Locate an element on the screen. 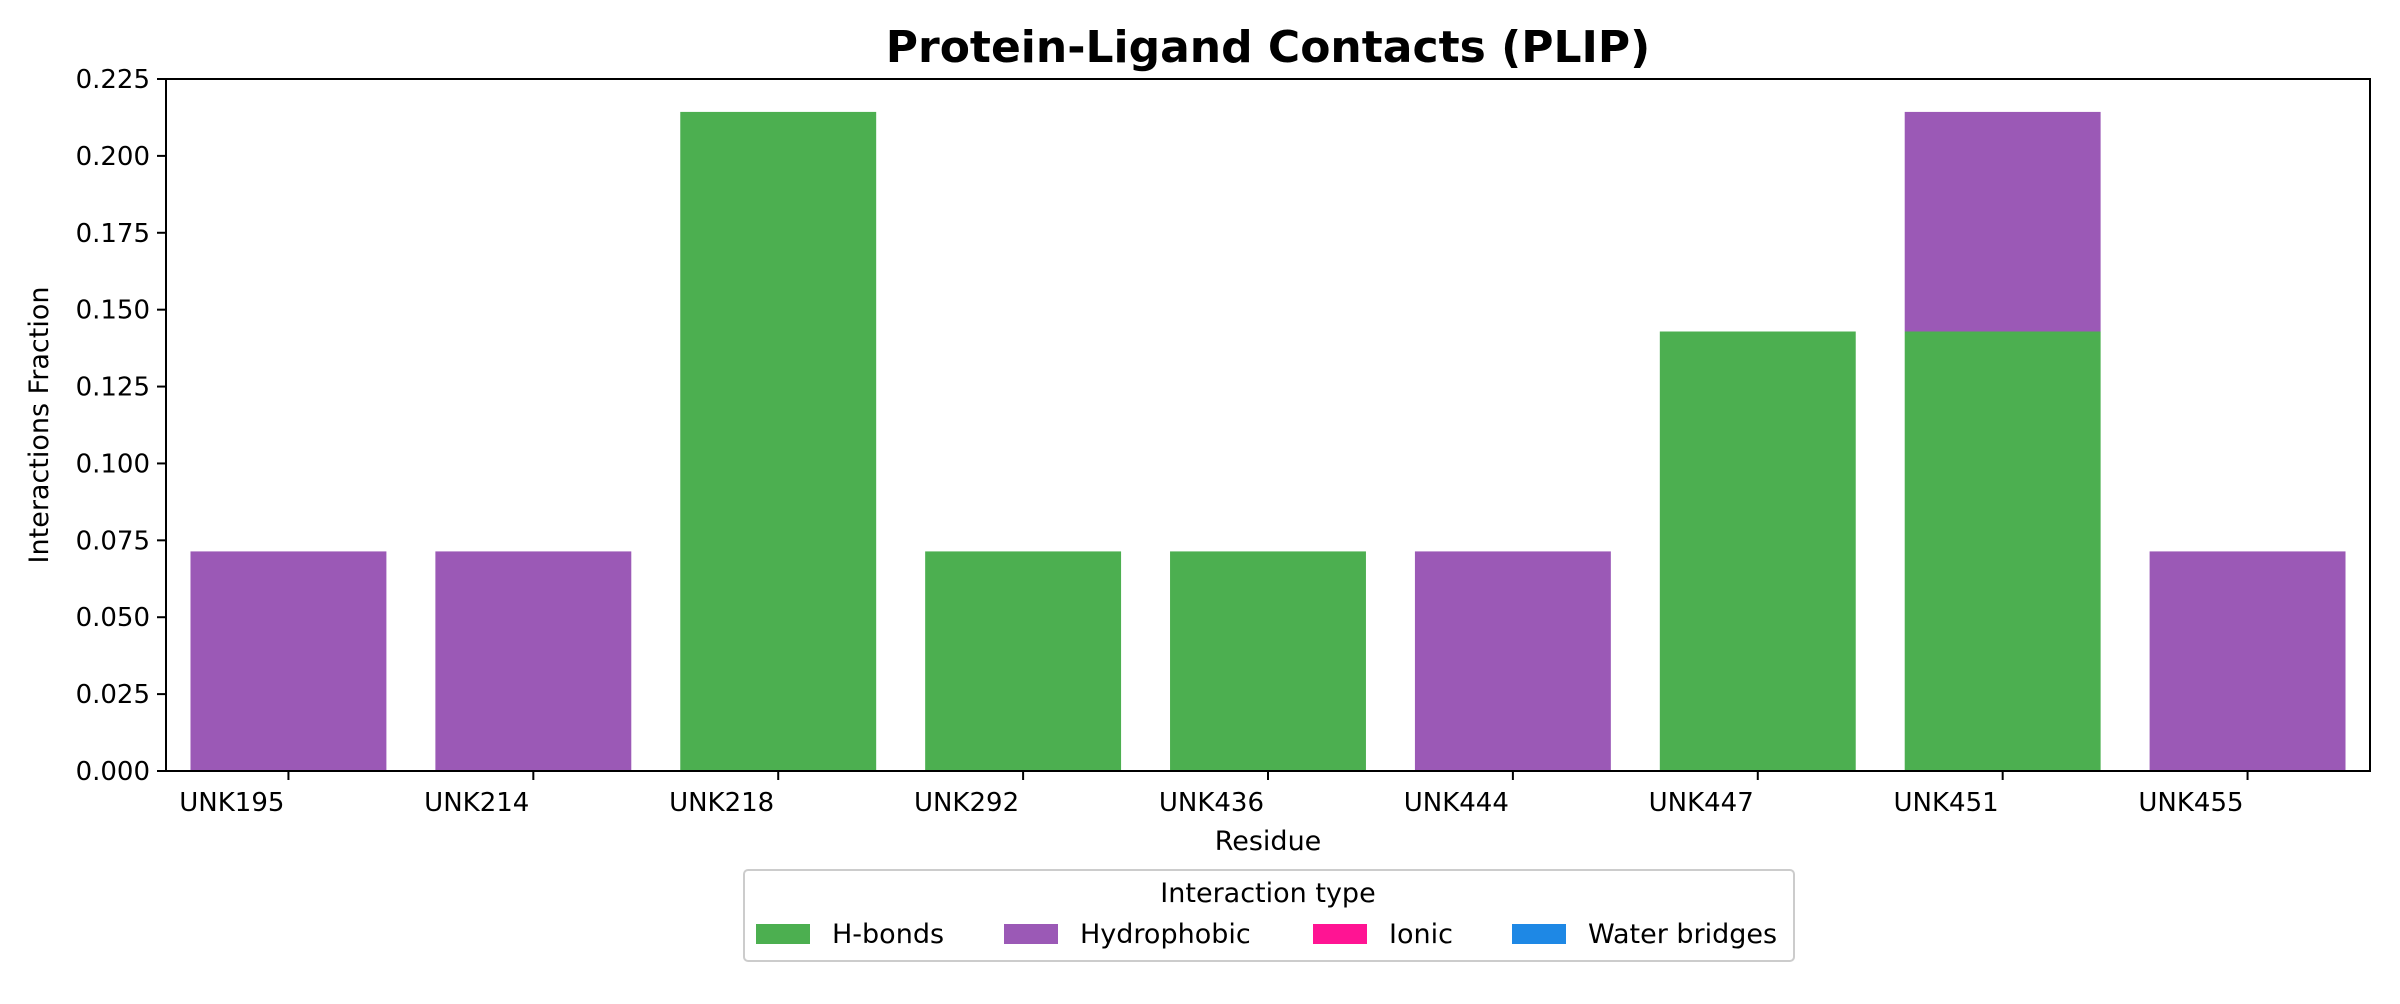 This screenshot has height=1004, width=2400. bar-unk436-h-bonds is located at coordinates (1268, 661).